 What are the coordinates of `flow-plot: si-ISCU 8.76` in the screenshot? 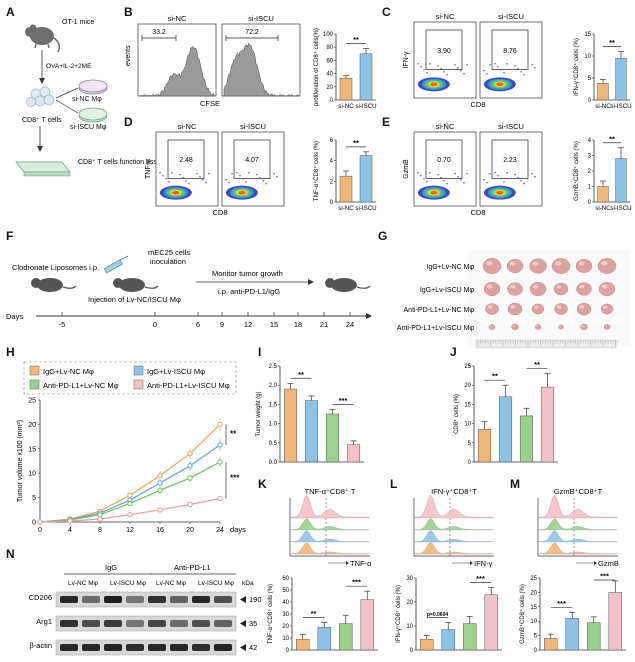 It's located at (511, 55).